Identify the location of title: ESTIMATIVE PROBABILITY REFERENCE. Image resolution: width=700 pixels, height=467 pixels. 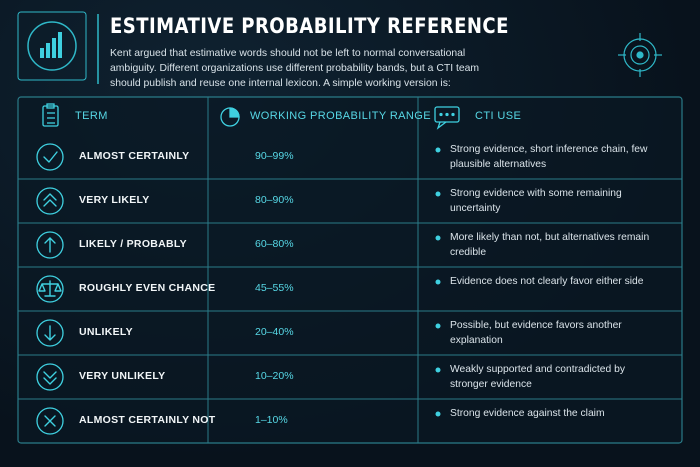
(309, 26).